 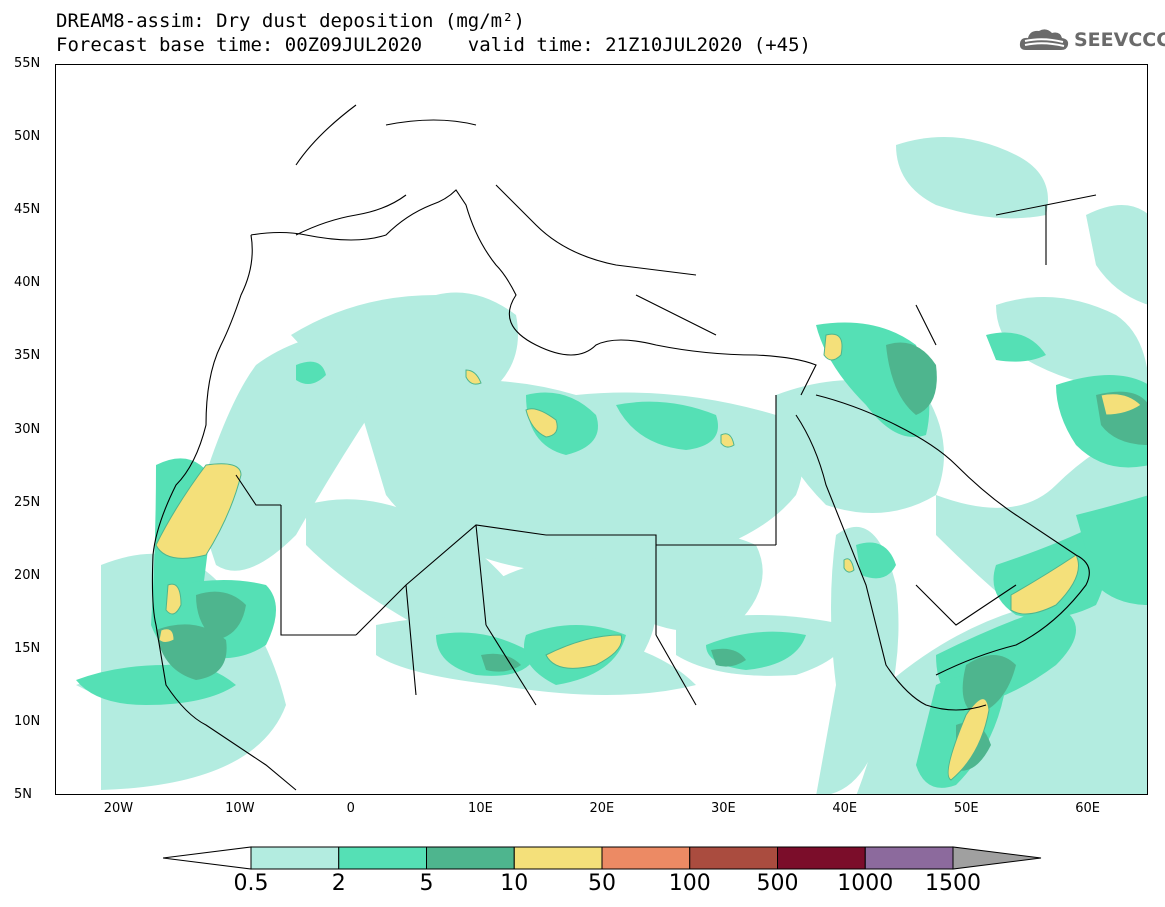 I want to click on lat-label: 15N, so click(x=27, y=648).